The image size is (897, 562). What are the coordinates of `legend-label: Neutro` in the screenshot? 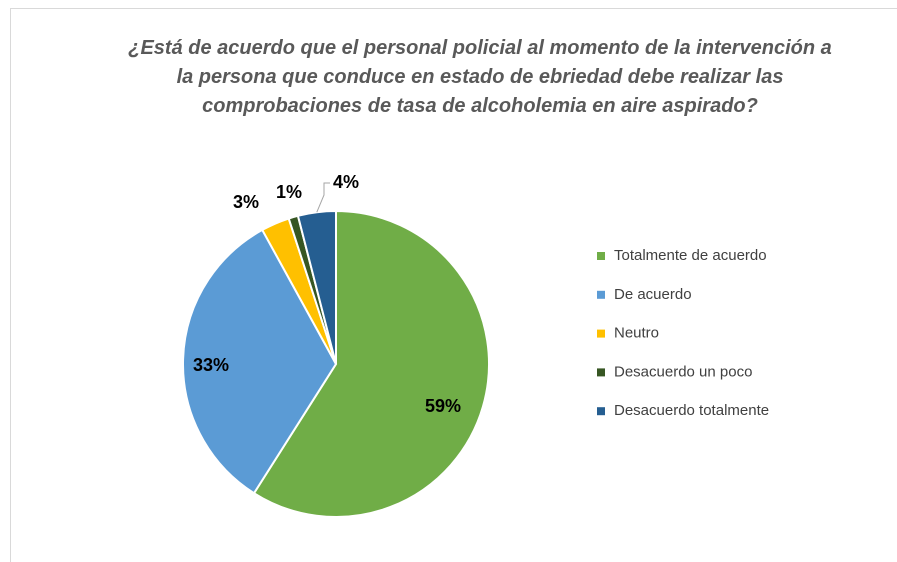 It's located at (636, 333).